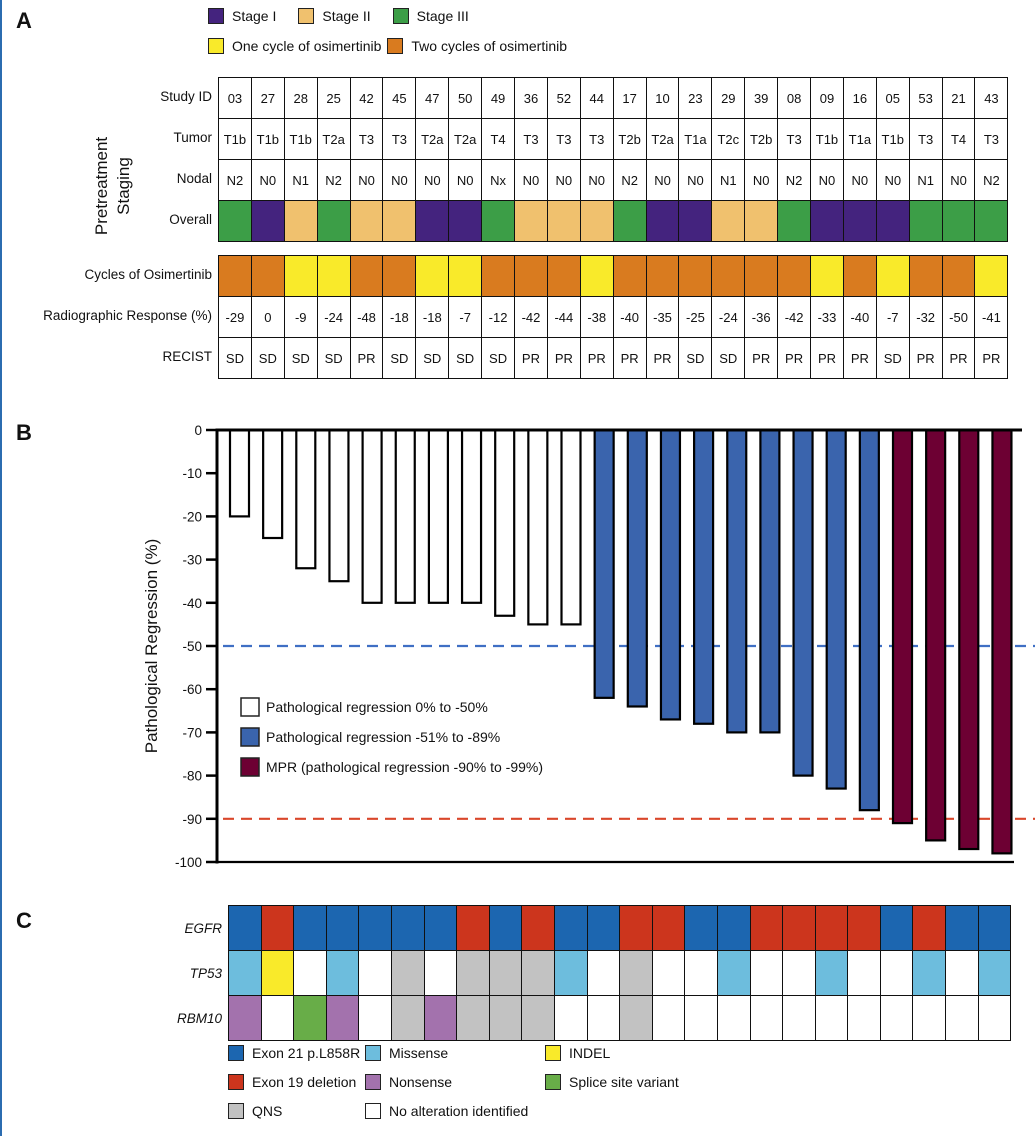 This screenshot has height=1136, width=1035. What do you see at coordinates (192, 603) in the screenshot?
I see `y-tick-label: -40` at bounding box center [192, 603].